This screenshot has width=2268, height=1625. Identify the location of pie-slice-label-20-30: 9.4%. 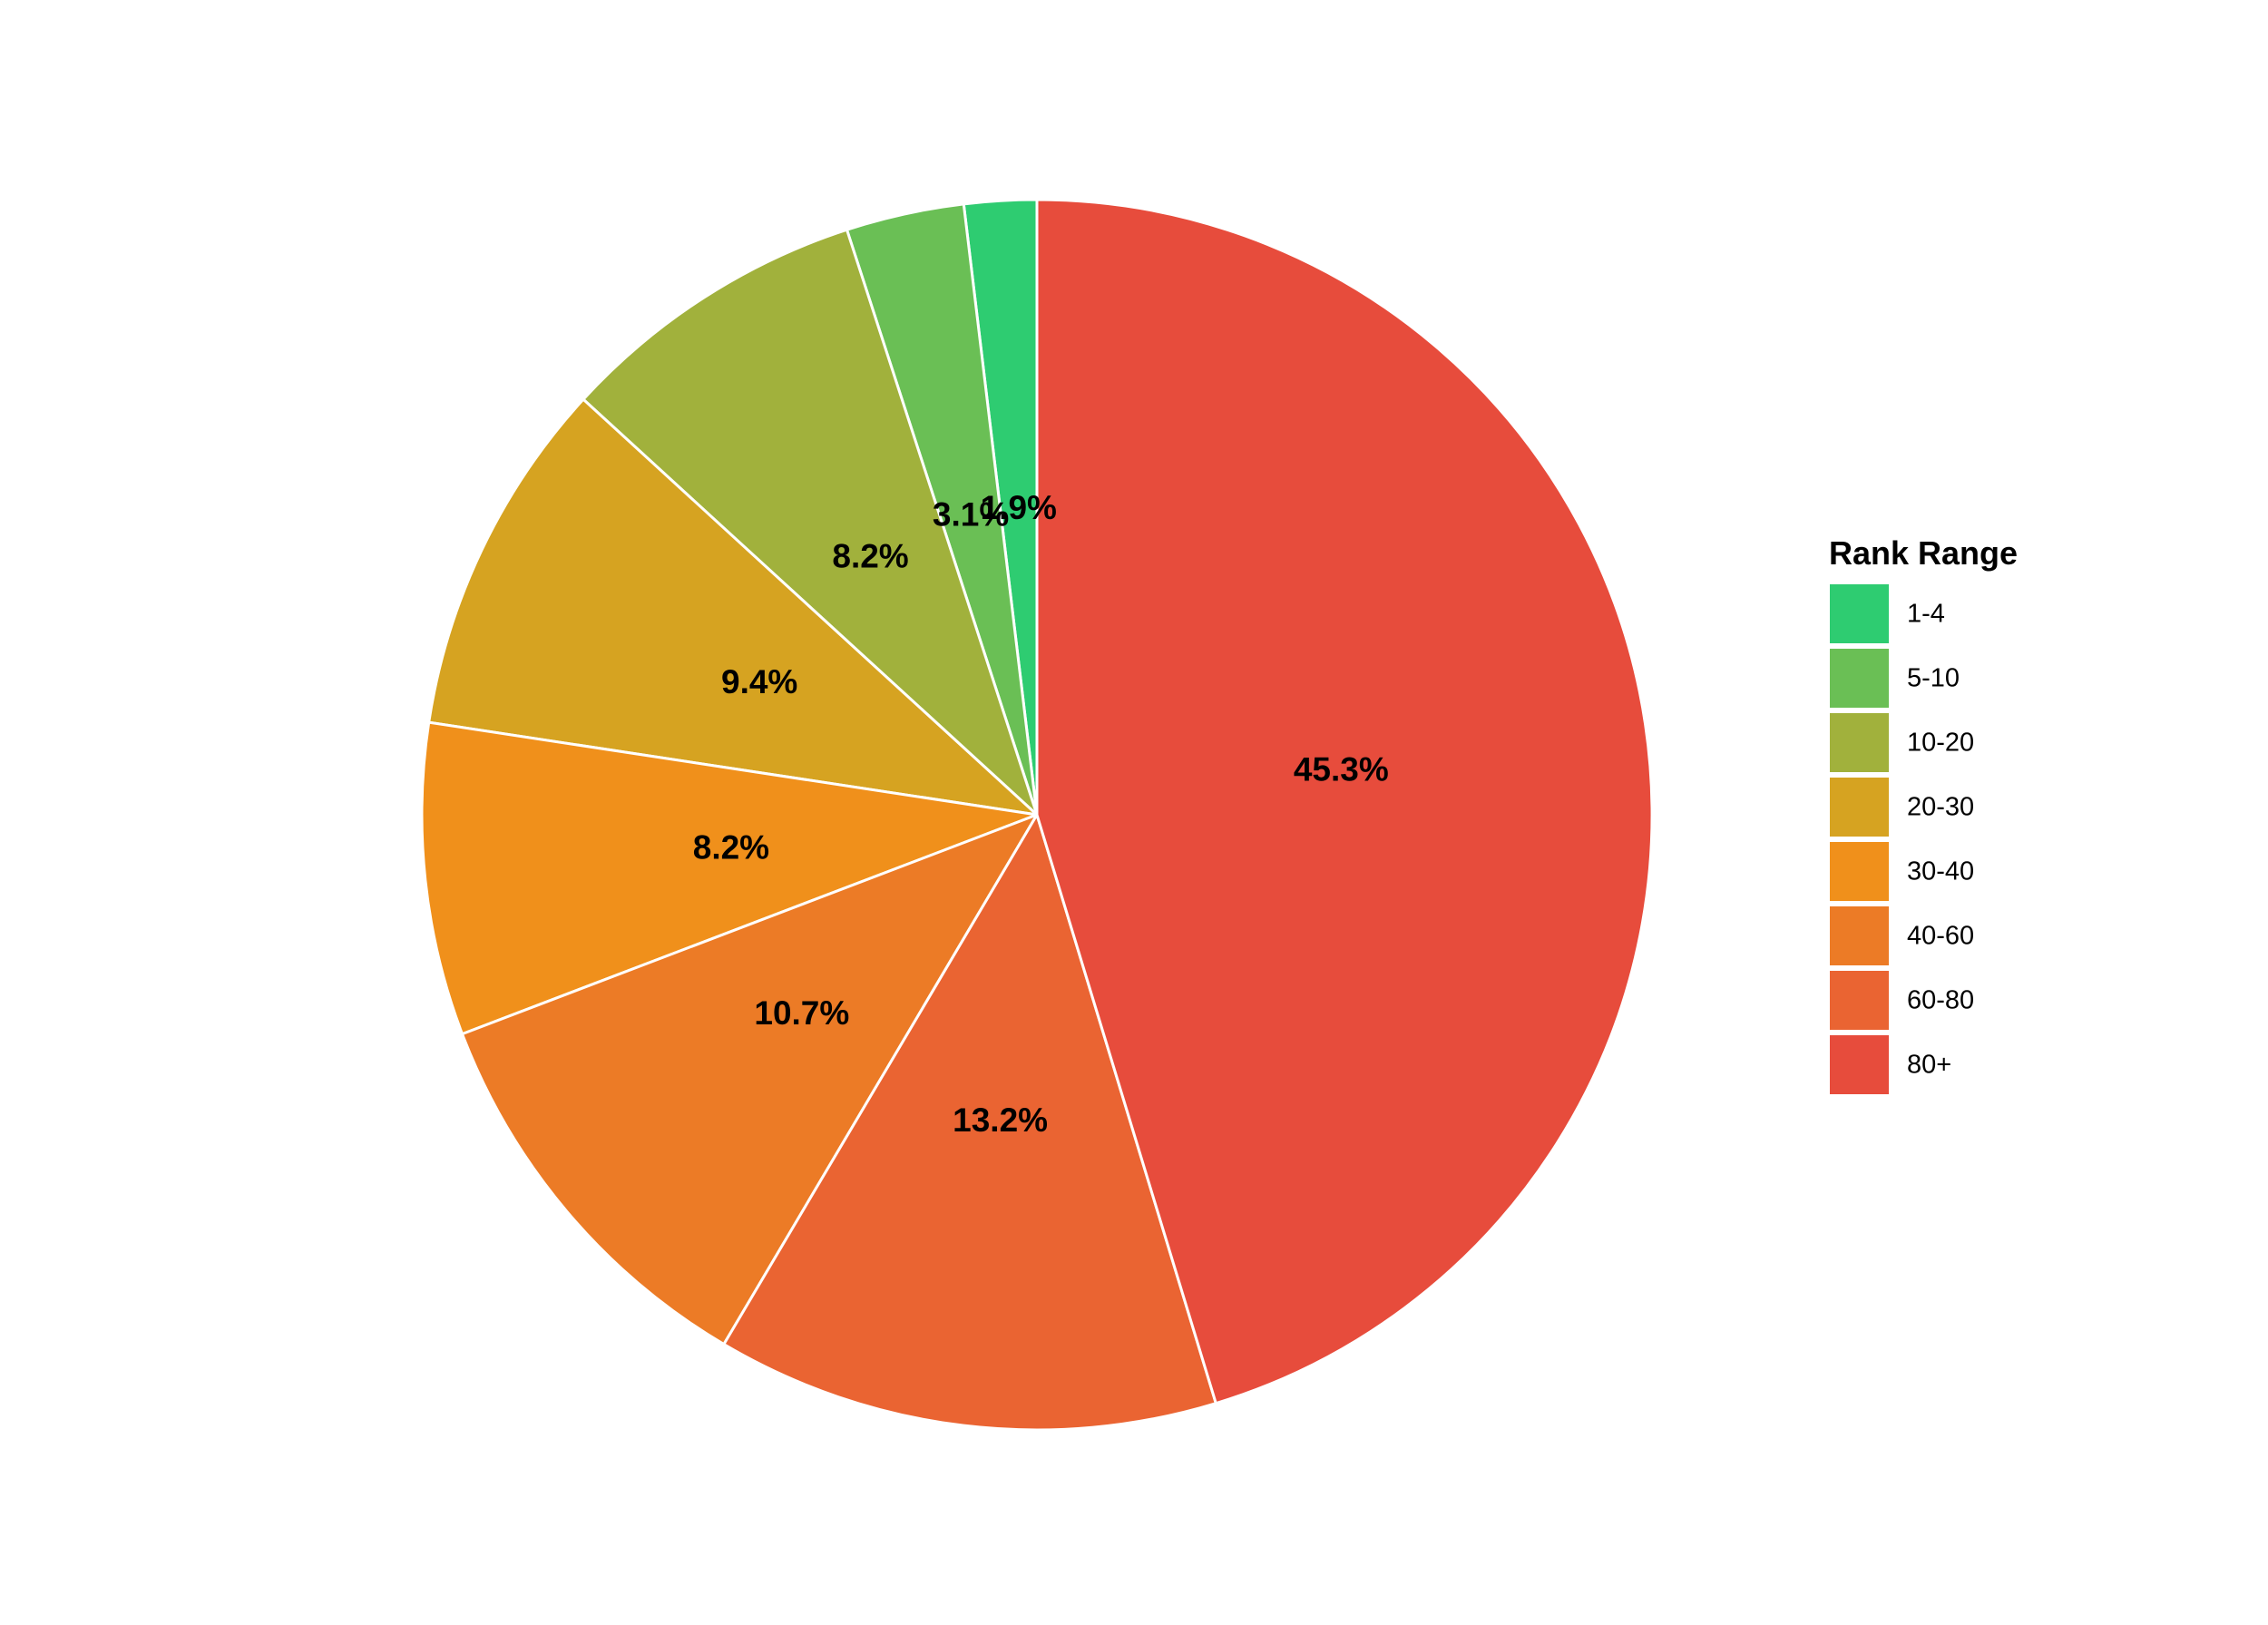
(759, 682).